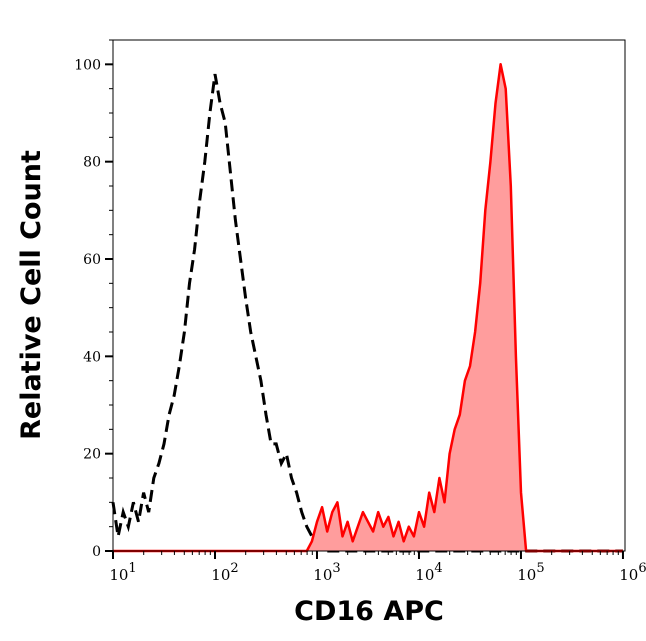  What do you see at coordinates (92, 455) in the screenshot?
I see `y-tick-label: 20` at bounding box center [92, 455].